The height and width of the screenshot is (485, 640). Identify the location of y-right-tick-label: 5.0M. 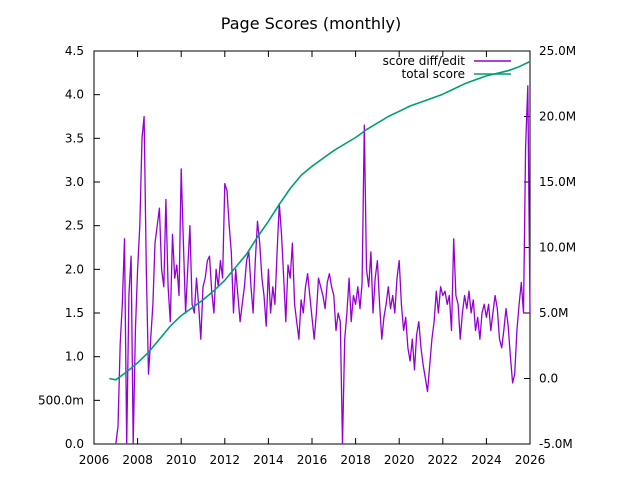
(553, 313).